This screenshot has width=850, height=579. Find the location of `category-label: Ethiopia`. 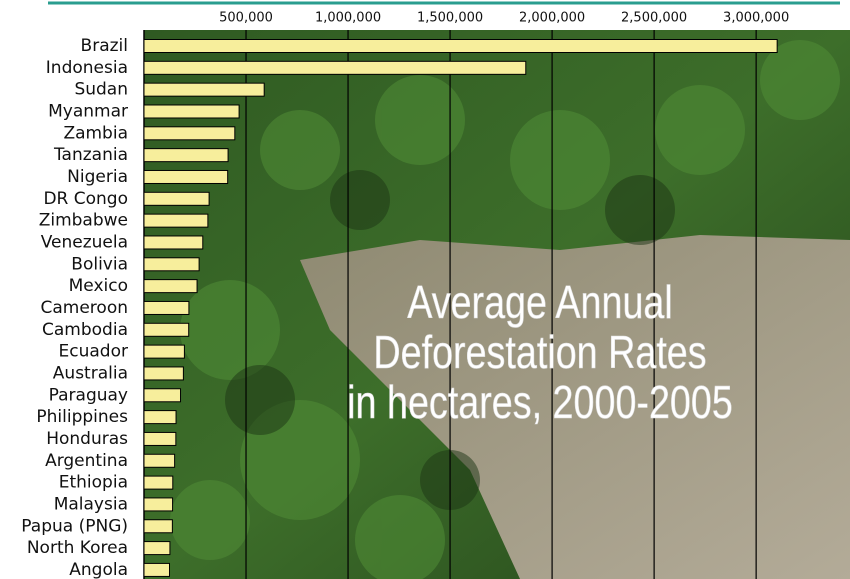

category-label: Ethiopia is located at coordinates (93, 483).